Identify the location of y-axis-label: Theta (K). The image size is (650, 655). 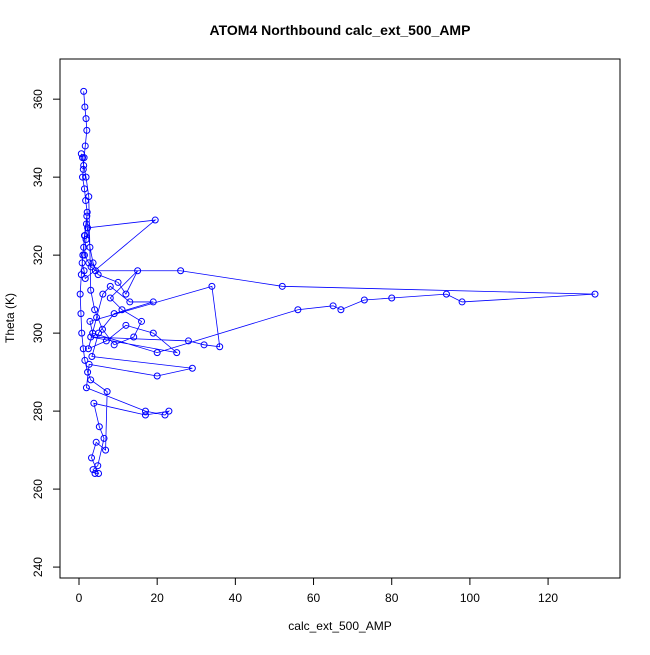
(10, 318).